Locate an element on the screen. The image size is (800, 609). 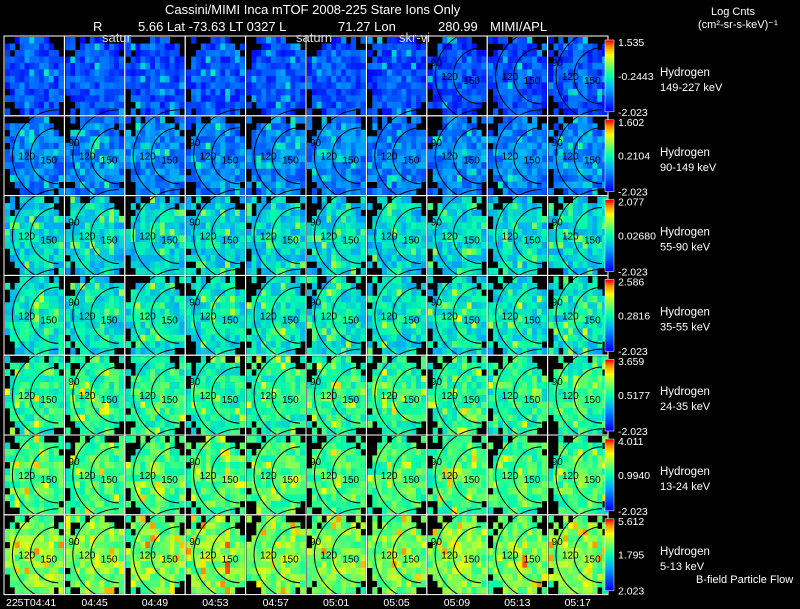
time-label: 05:13 is located at coordinates (517, 603).